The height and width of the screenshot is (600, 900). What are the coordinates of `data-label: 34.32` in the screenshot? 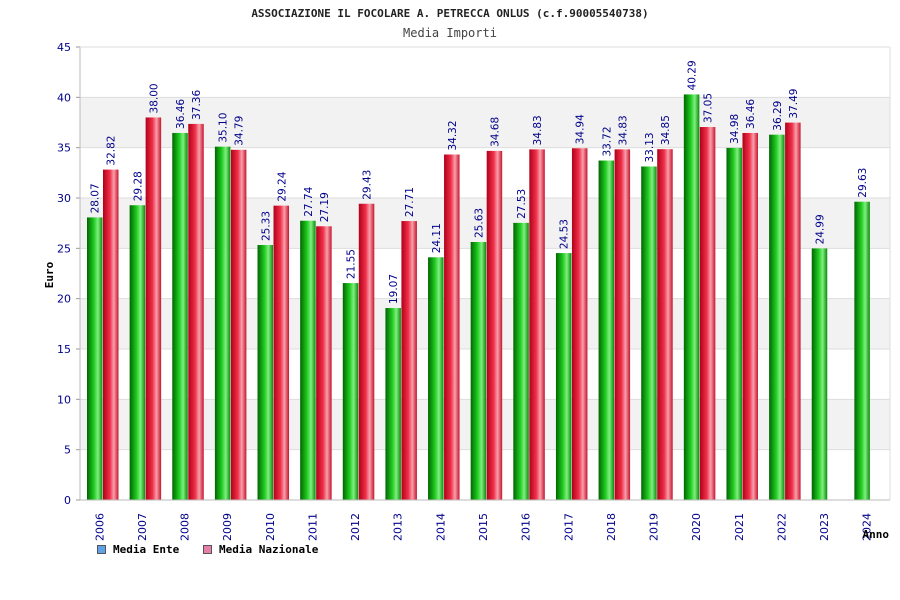 It's located at (453, 135).